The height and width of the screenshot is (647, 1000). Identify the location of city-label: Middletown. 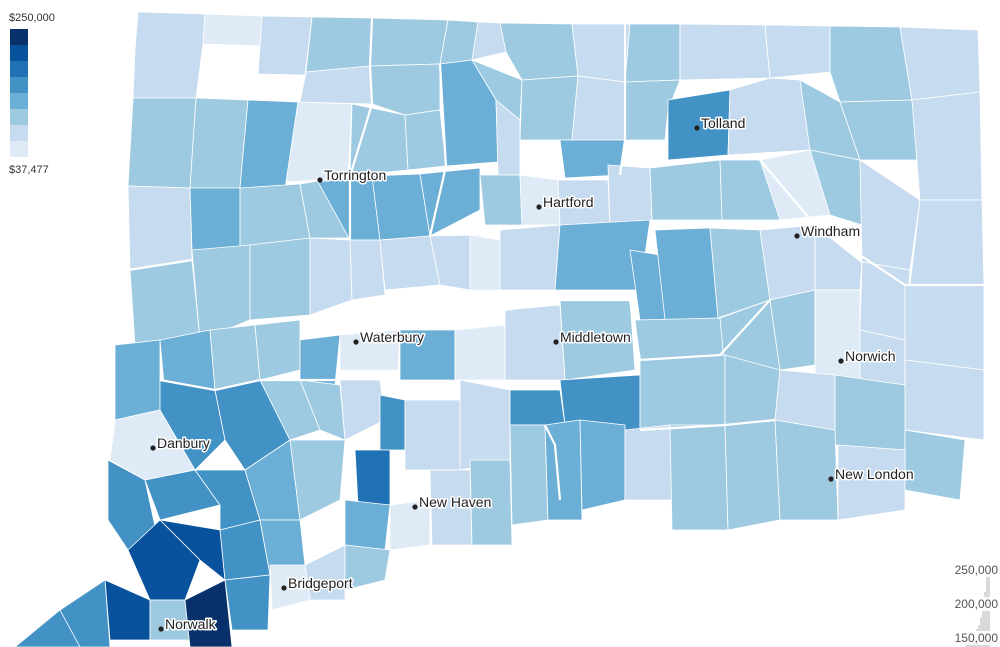
(595, 337).